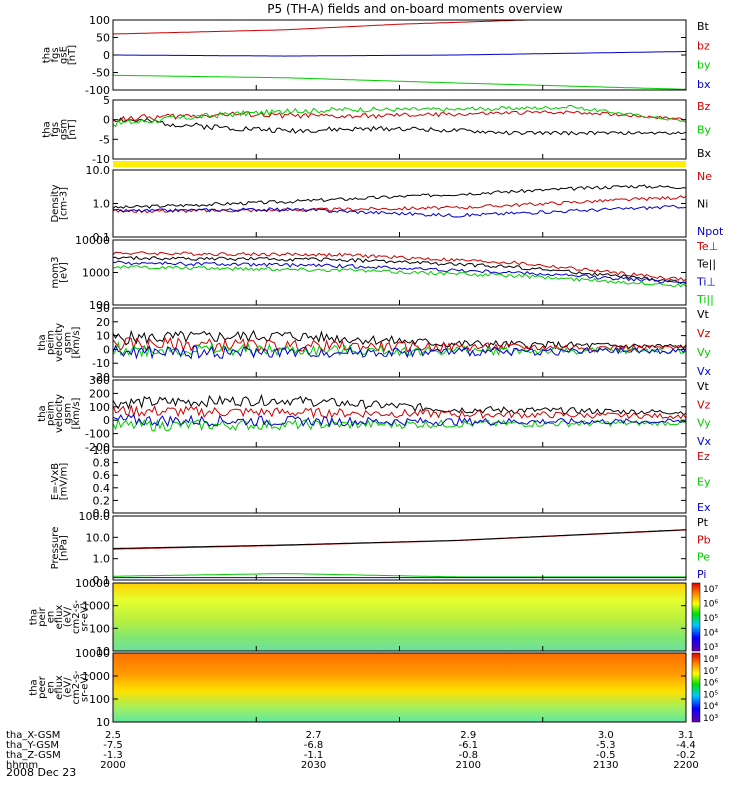  What do you see at coordinates (705, 299) in the screenshot?
I see `legend-entry: Ti||` at bounding box center [705, 299].